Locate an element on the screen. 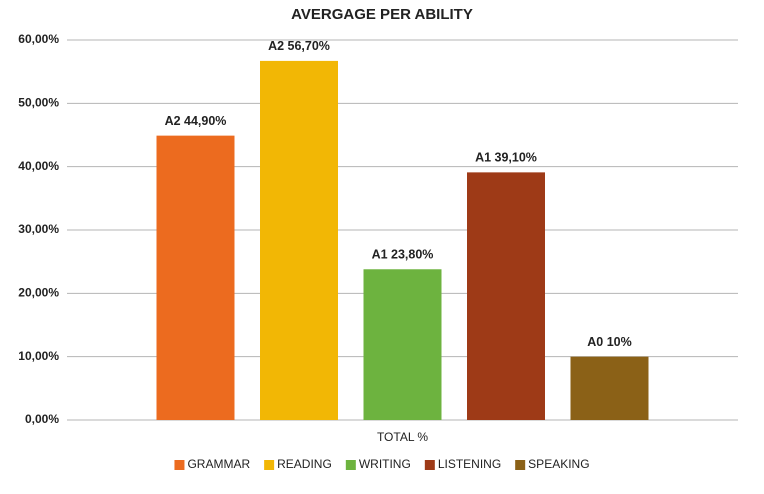 This screenshot has width=764, height=494. data-label: A1 39,10% is located at coordinates (506, 158).